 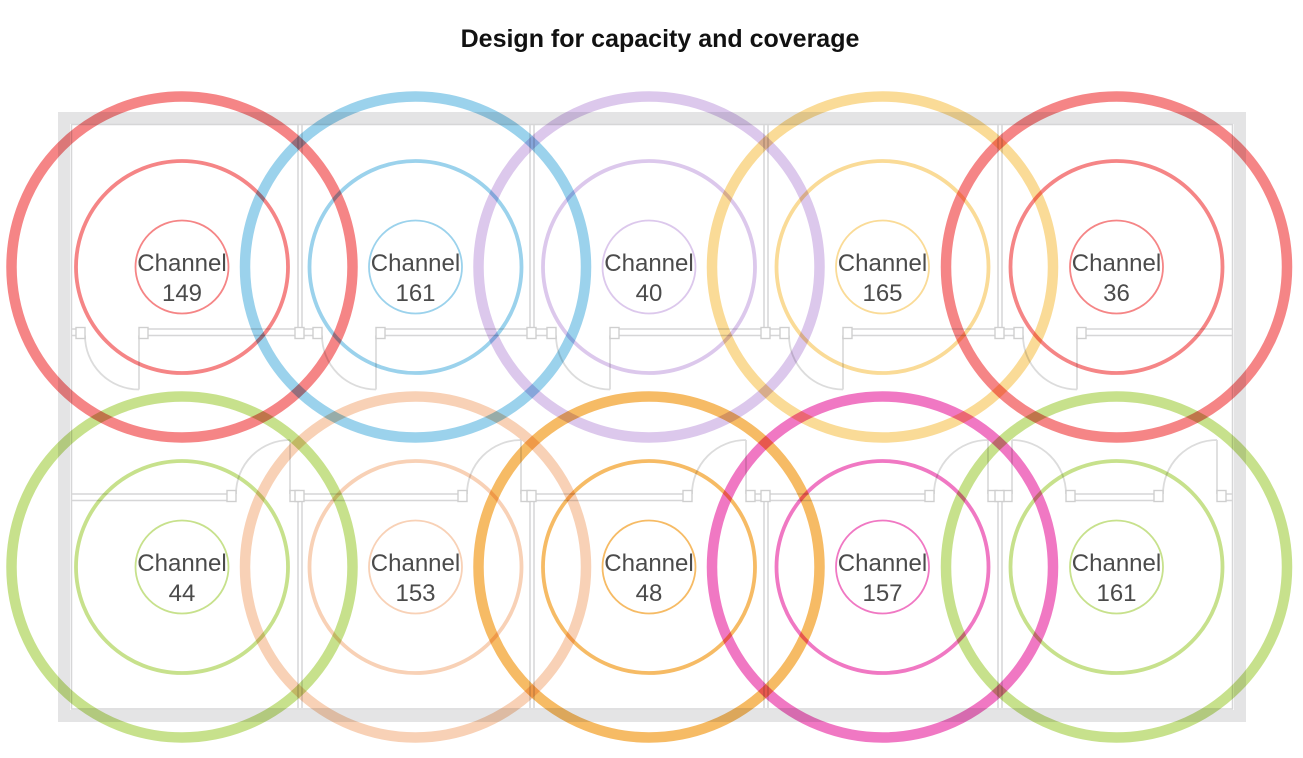 I want to click on ap-153-middle-ring, so click(x=415, y=567).